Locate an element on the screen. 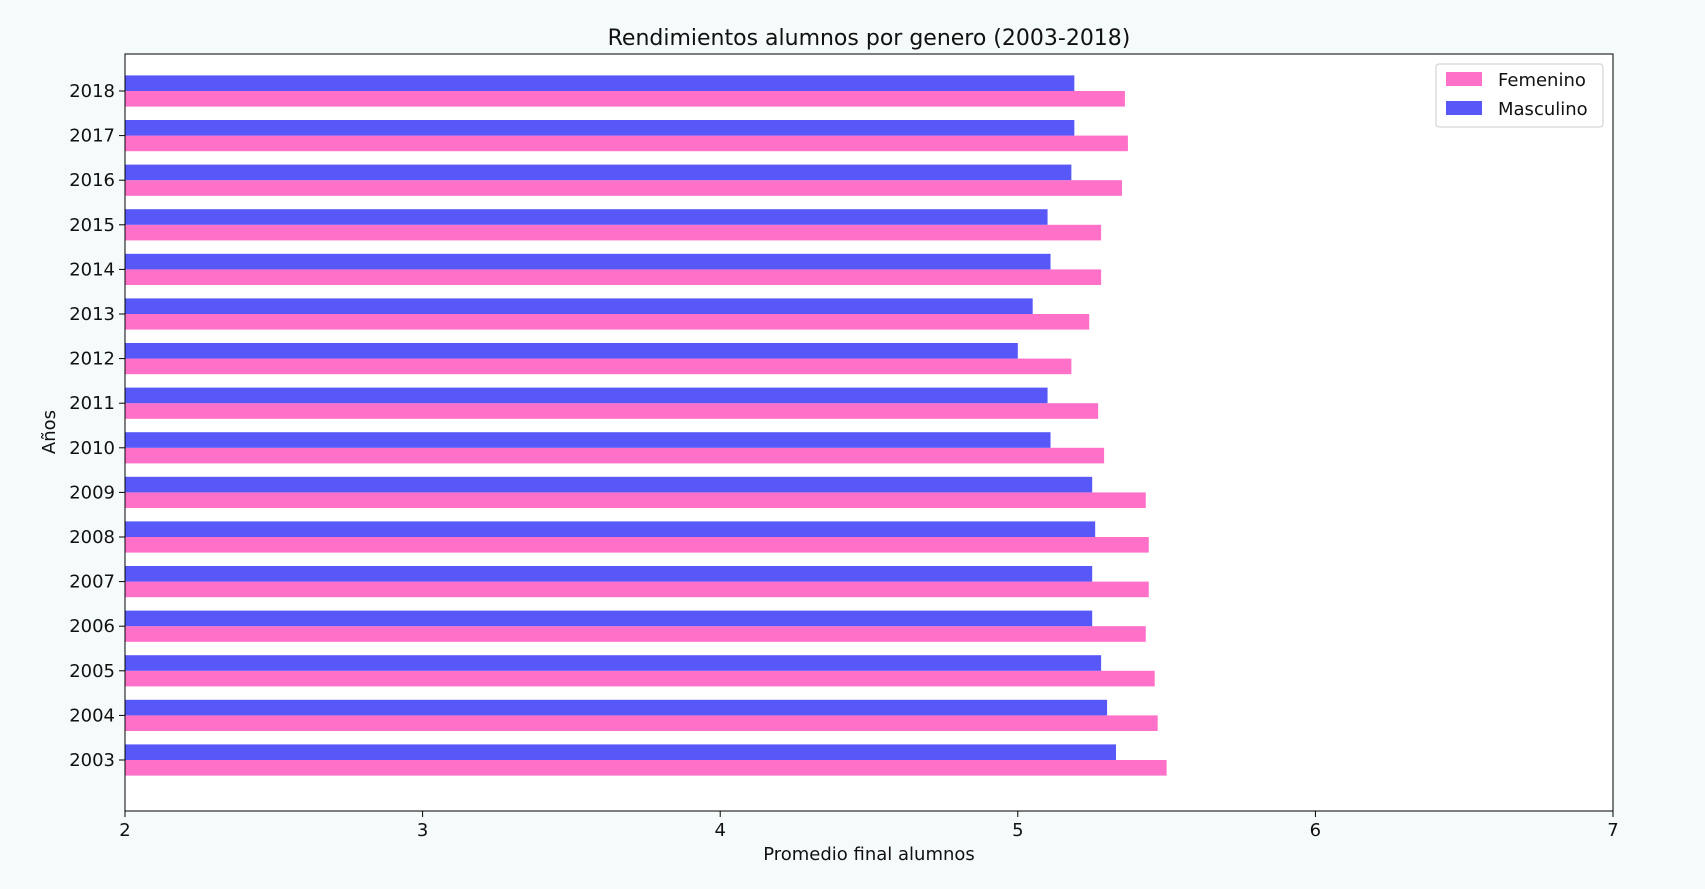 The height and width of the screenshot is (889, 1705). bar-femenino-2015 is located at coordinates (613, 232).